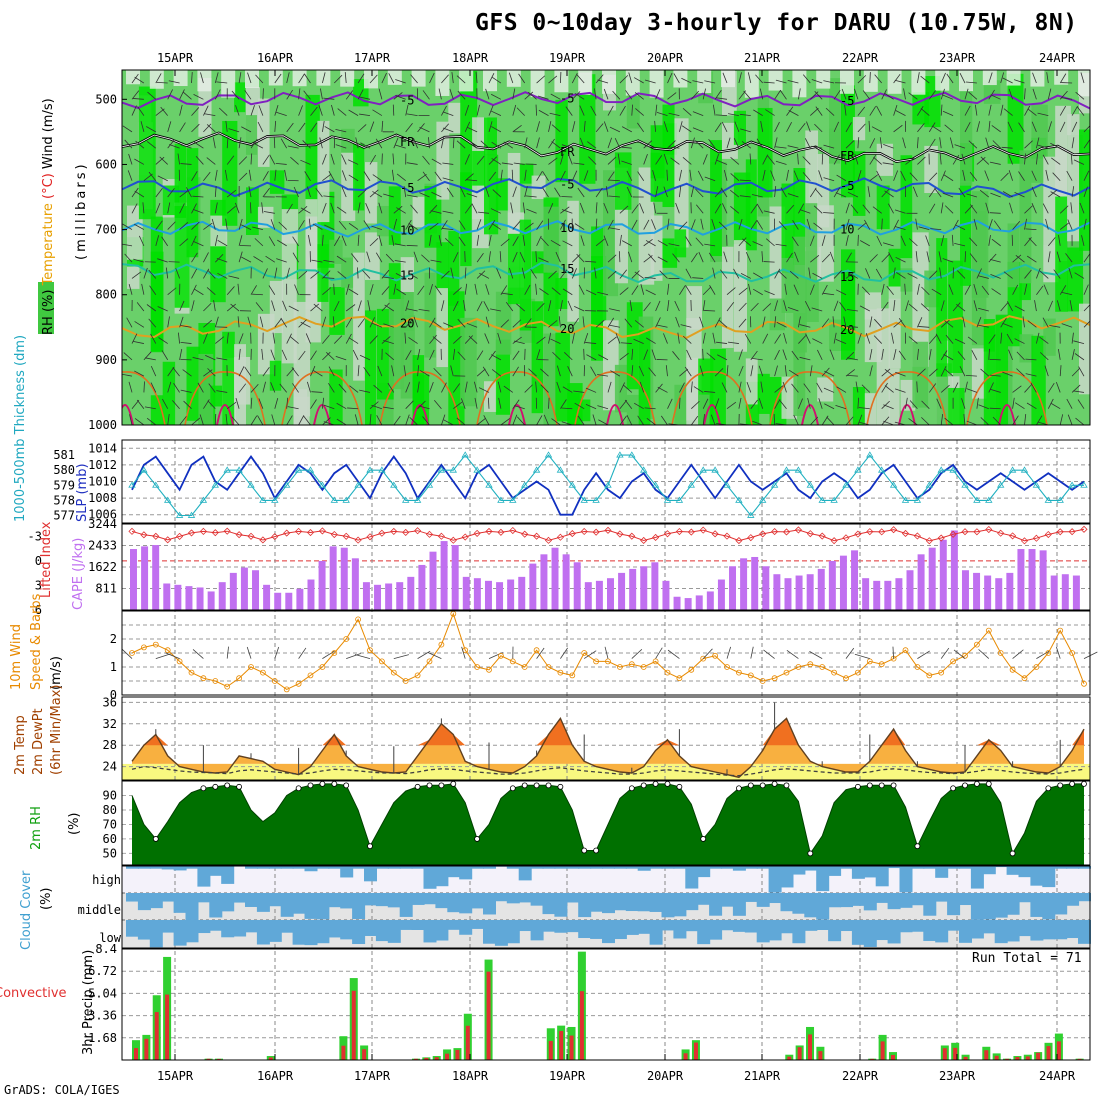 The height and width of the screenshot is (1100, 1100). Describe the element at coordinates (56, 730) in the screenshot. I see `ylabel-part: (6hr Min/Max)` at that location.